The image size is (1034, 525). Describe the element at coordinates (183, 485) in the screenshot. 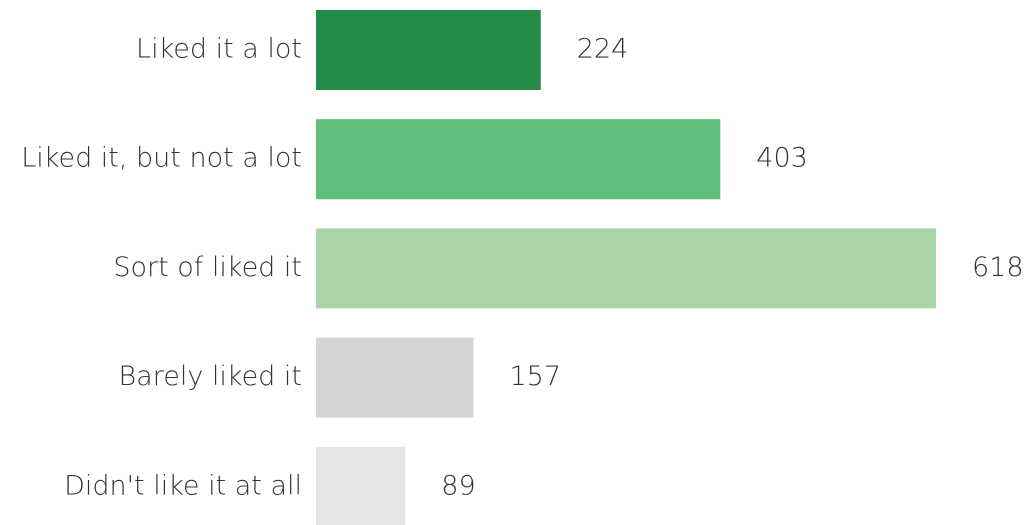

I see `category-label: Didn't like it at all` at that location.